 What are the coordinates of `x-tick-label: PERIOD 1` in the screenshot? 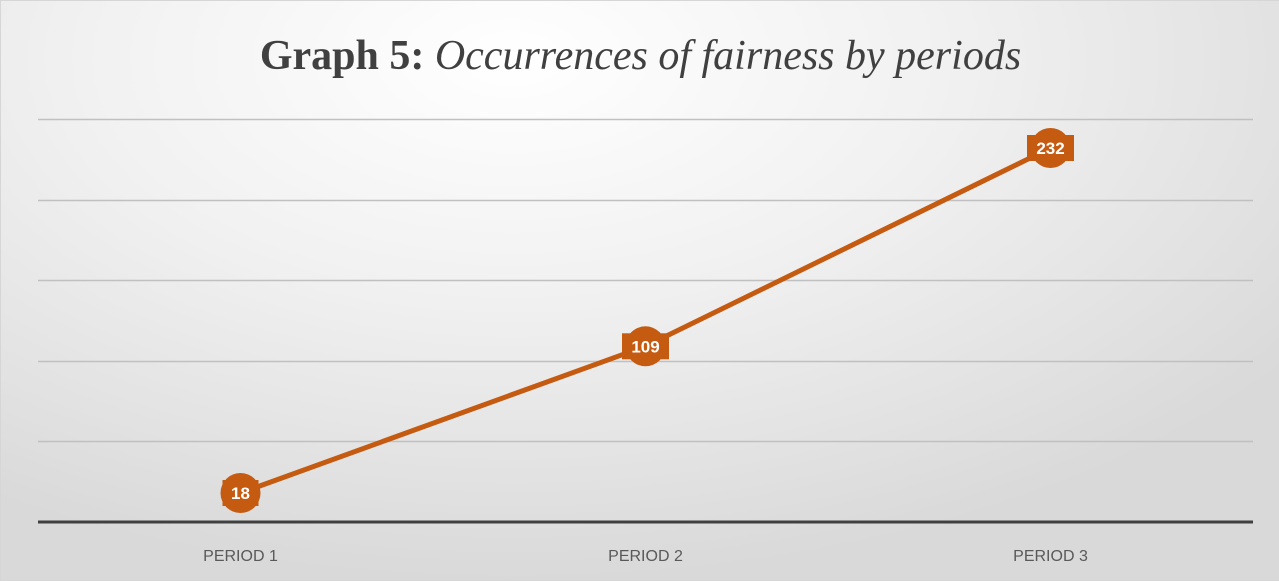 It's located at (240, 556).